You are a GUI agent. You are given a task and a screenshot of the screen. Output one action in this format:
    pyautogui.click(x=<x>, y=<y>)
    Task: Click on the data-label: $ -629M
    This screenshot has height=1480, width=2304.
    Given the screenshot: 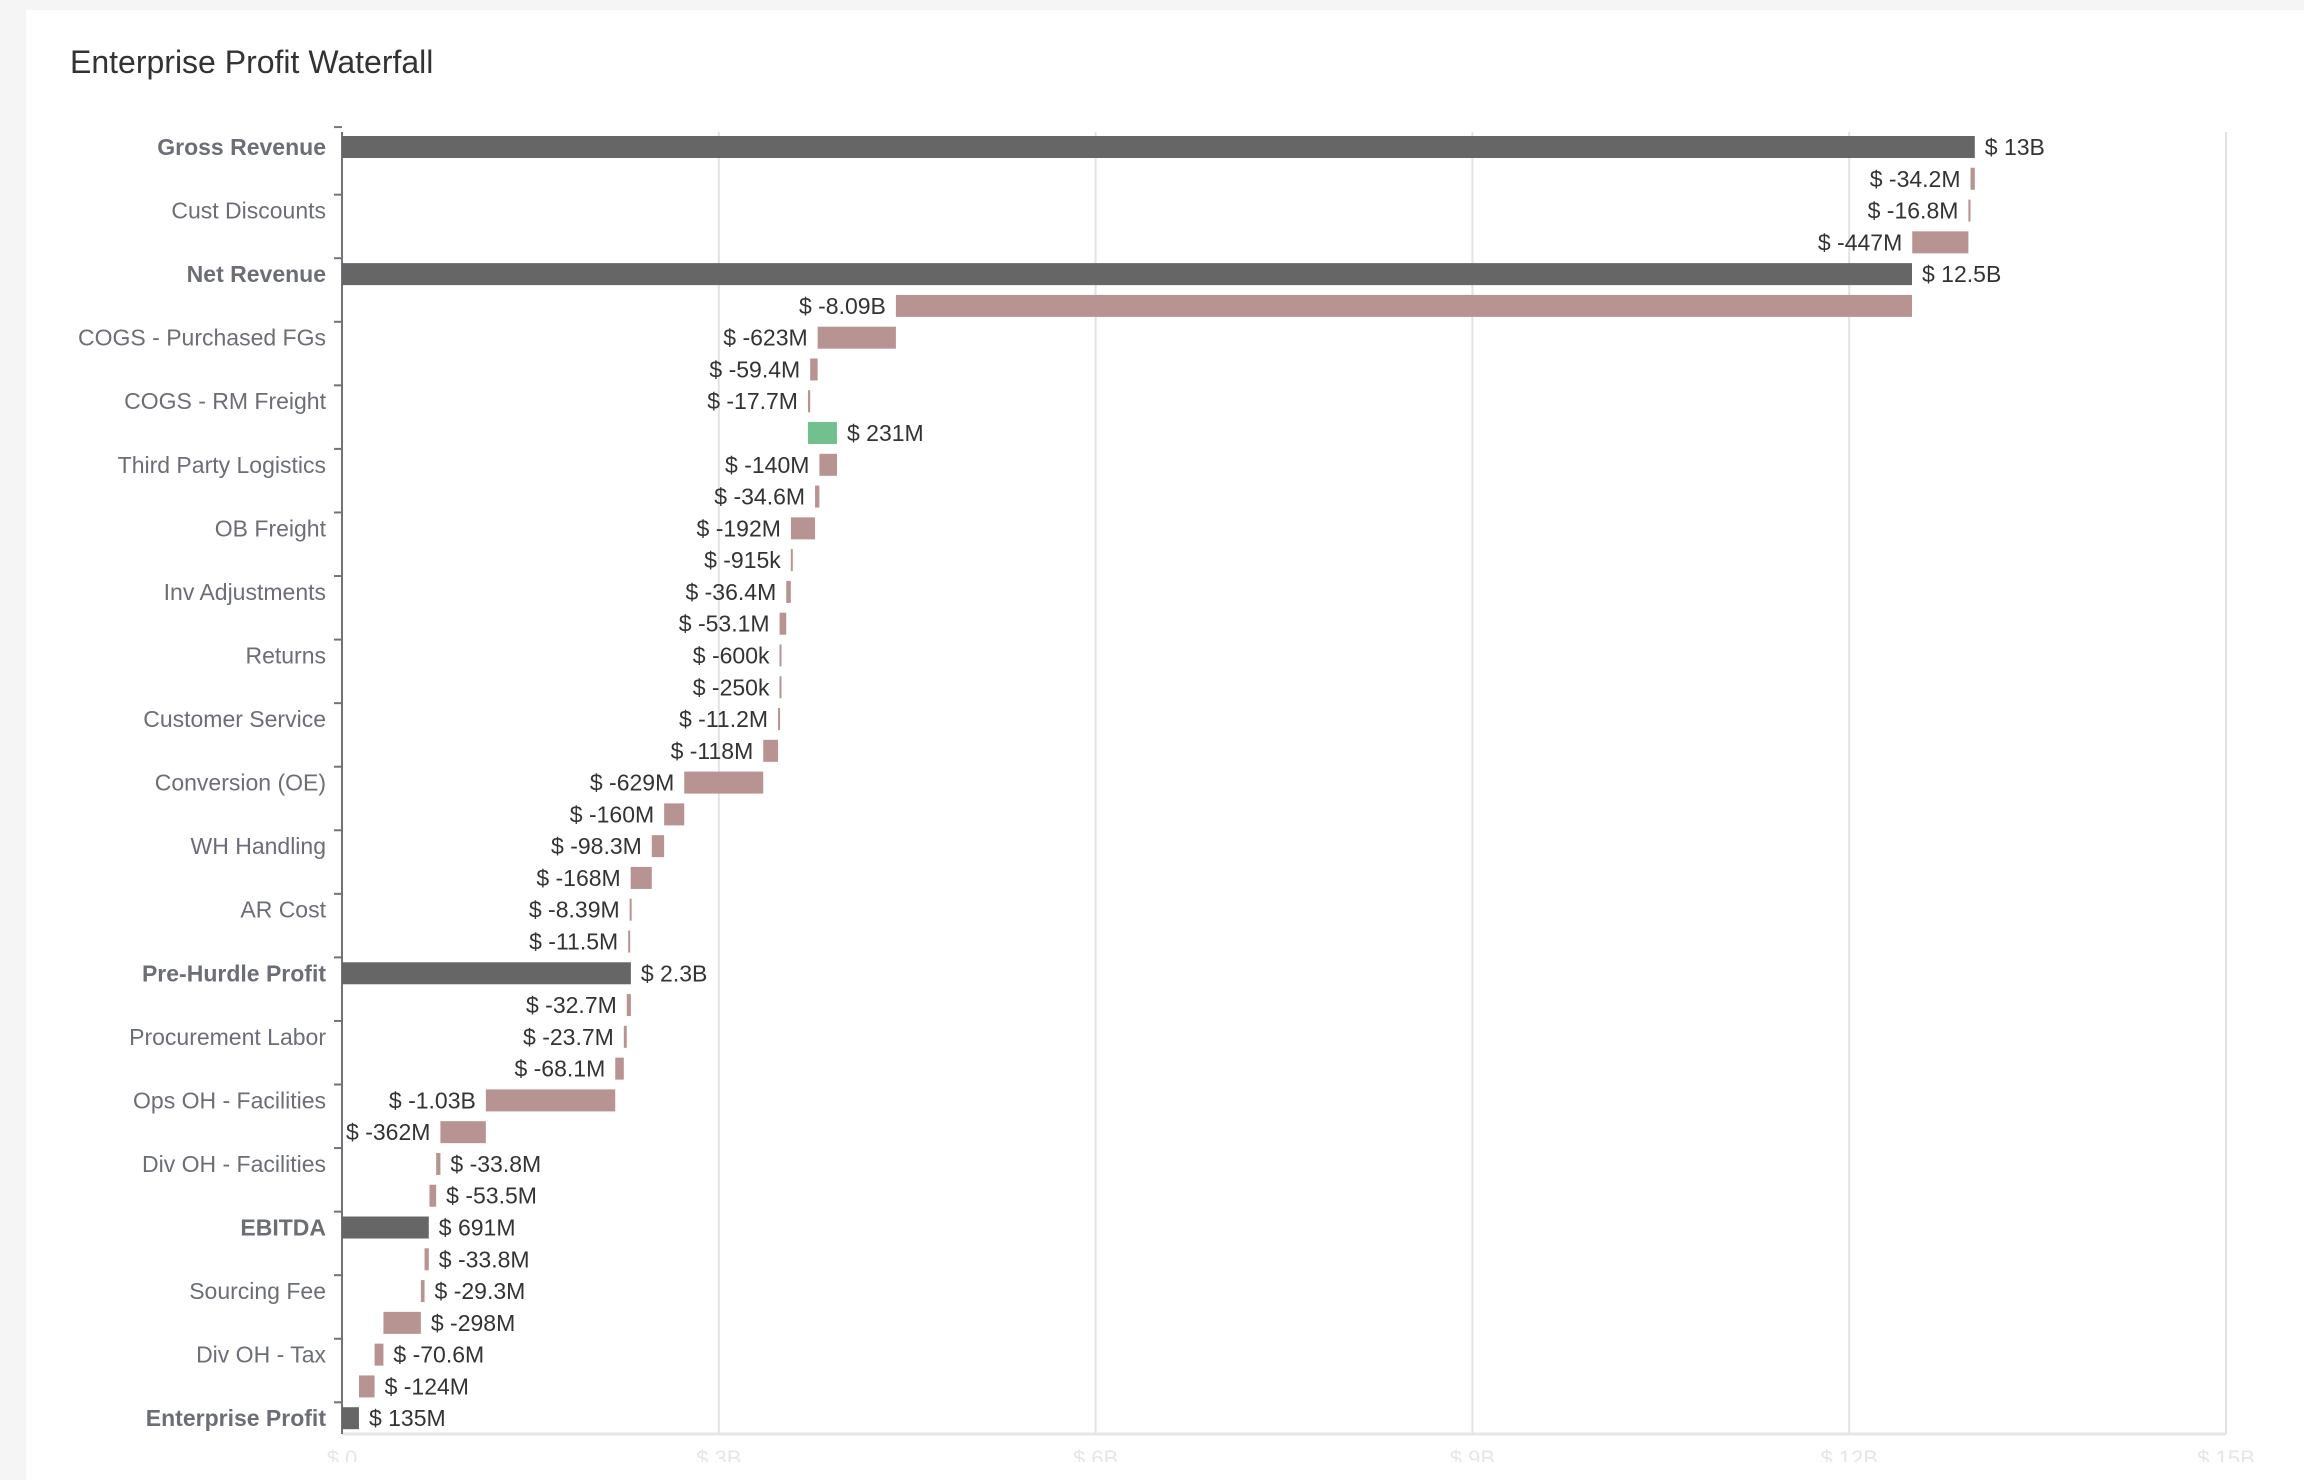 What is the action you would take?
    pyautogui.click(x=632, y=783)
    